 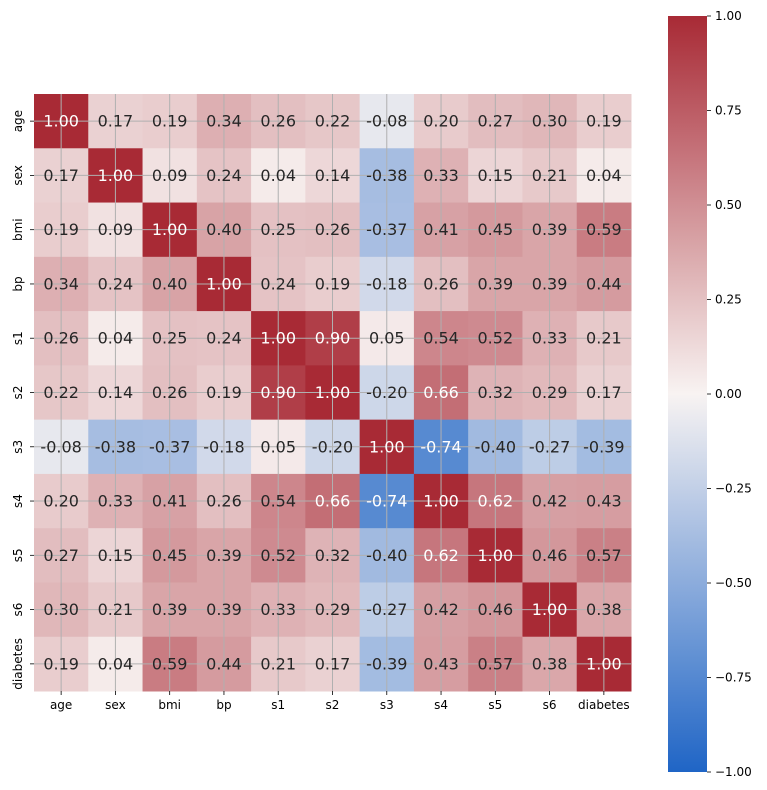 I want to click on cell-label-sex-diabetes: 0.04, so click(x=604, y=175).